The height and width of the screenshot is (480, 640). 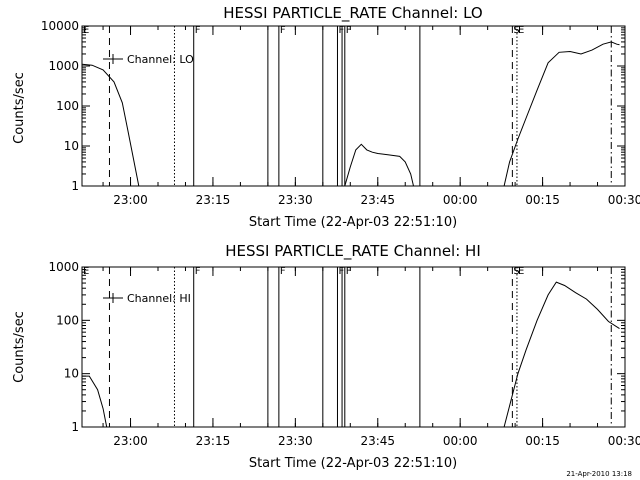 What do you see at coordinates (160, 59) in the screenshot?
I see `legend-label: Channel: LO` at bounding box center [160, 59].